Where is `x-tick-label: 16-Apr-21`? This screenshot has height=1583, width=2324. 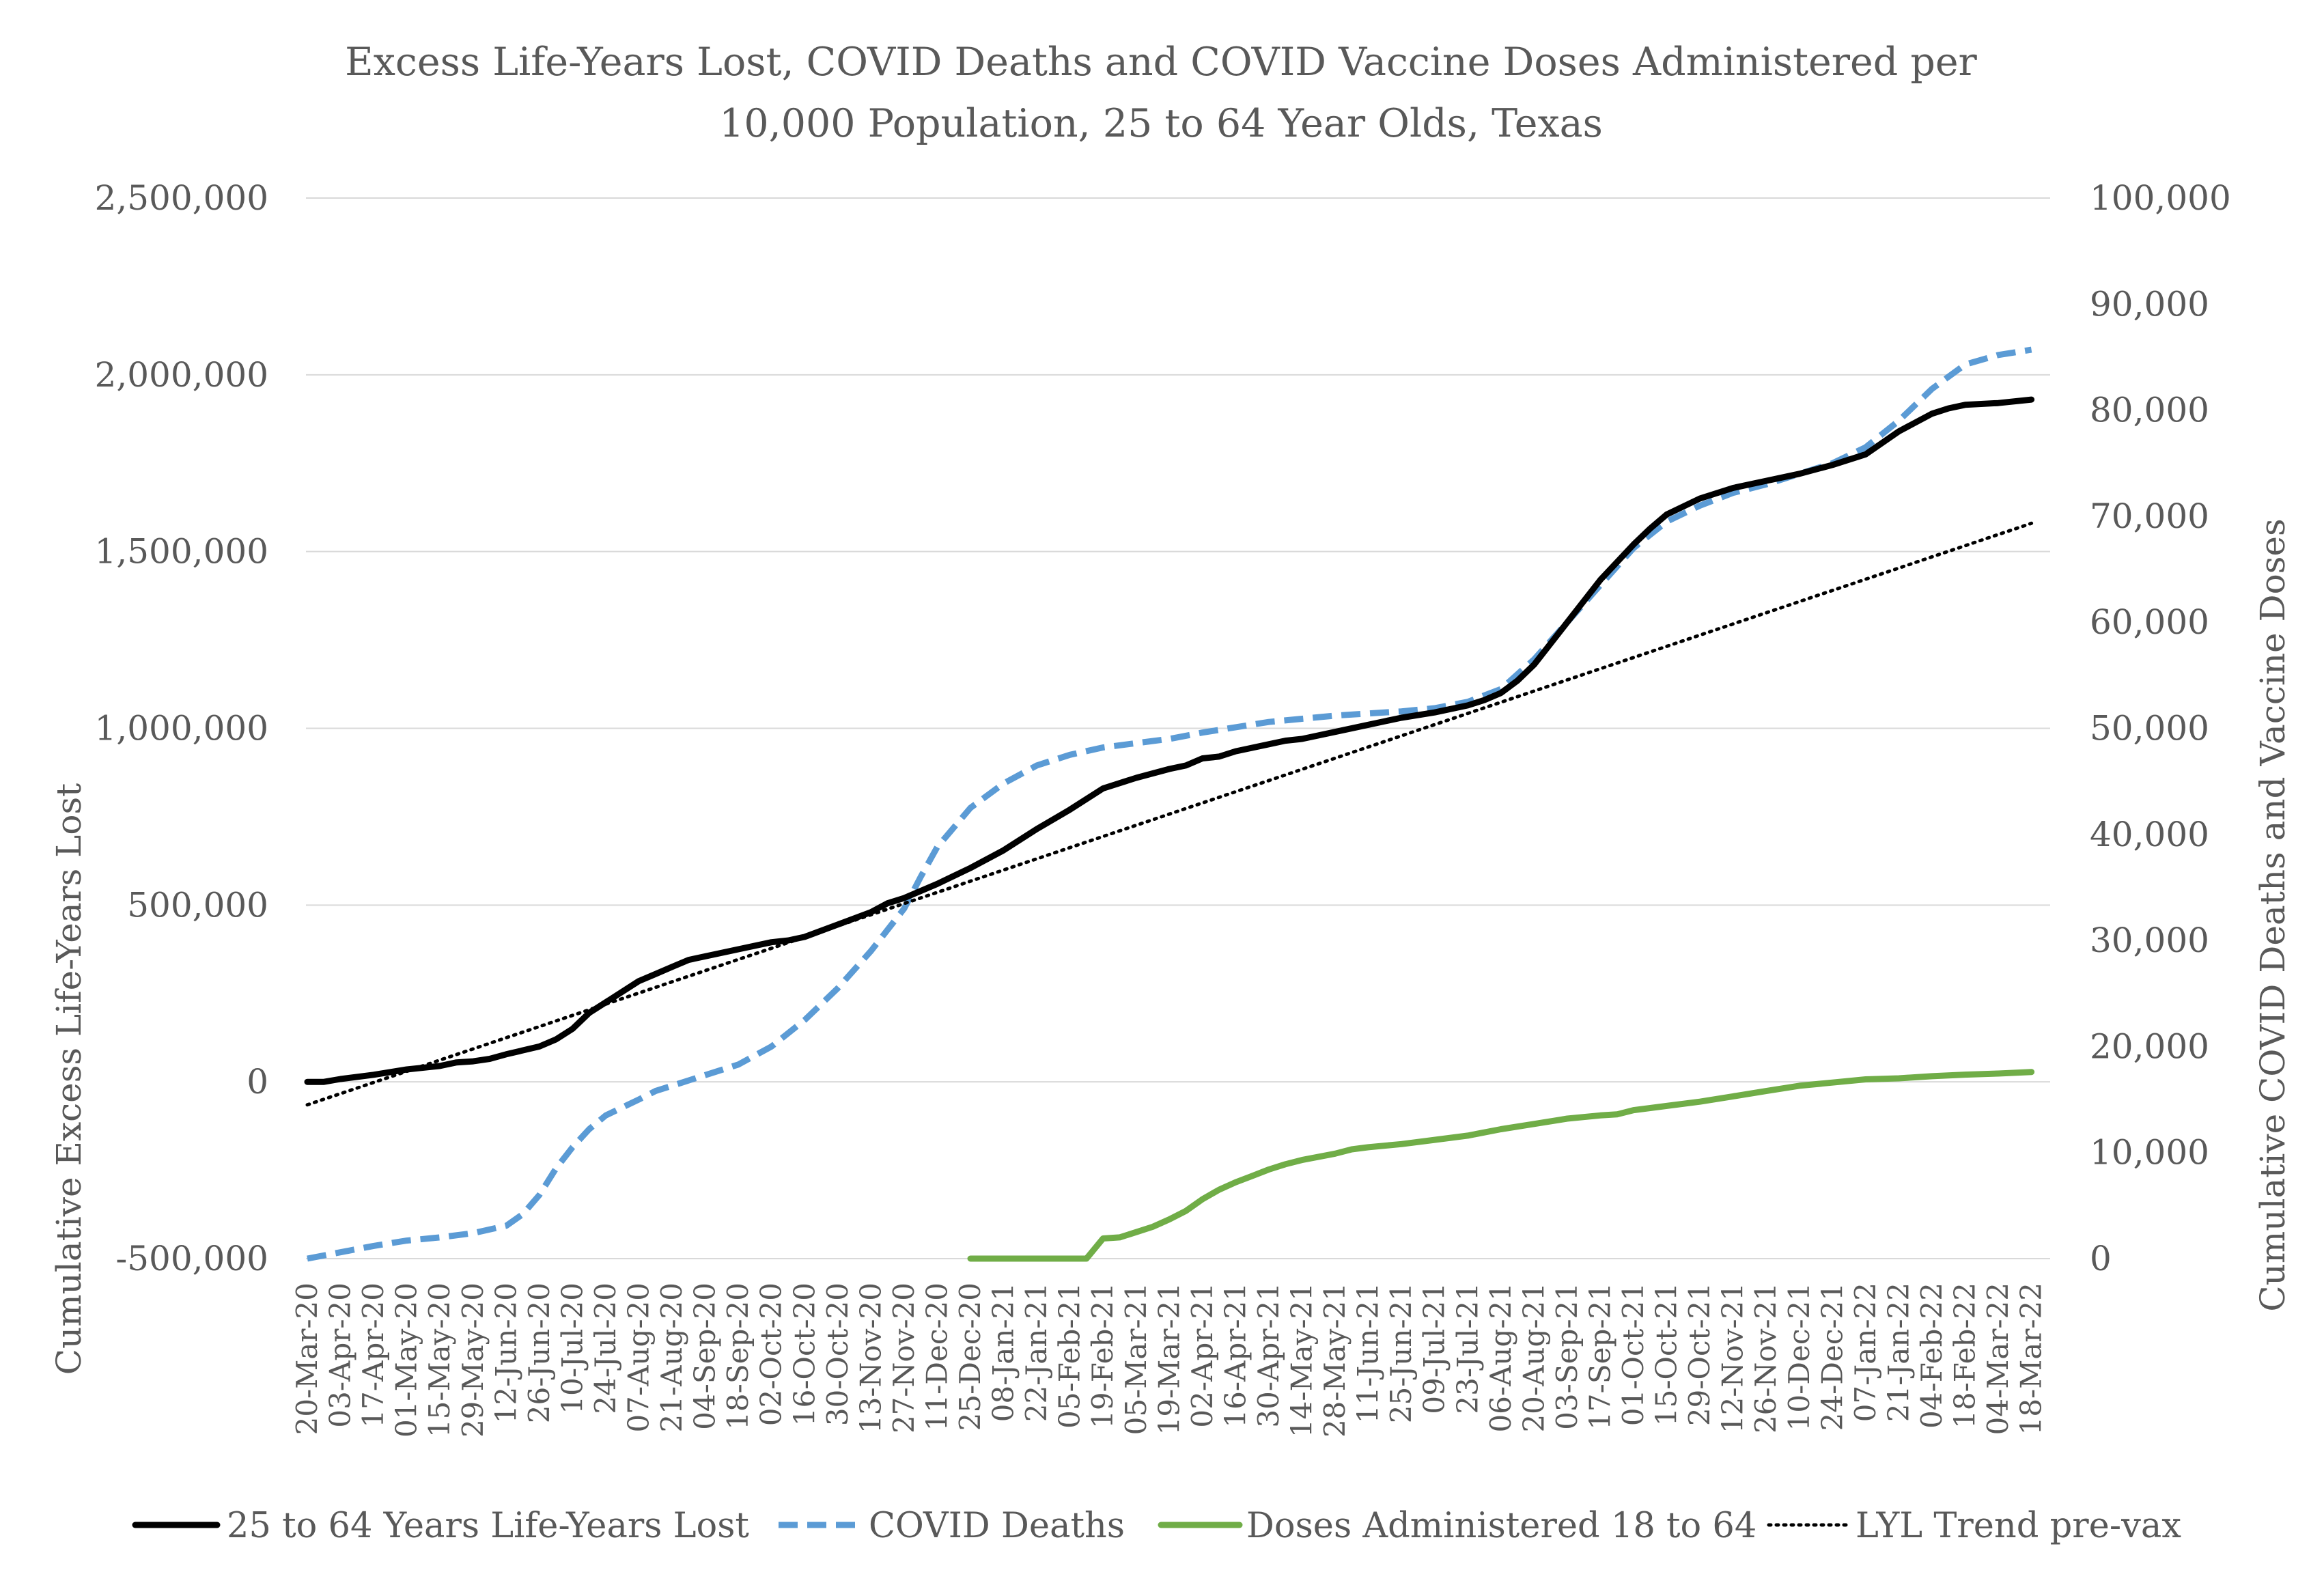 x-tick-label: 16-Apr-21 is located at coordinates (1235, 1355).